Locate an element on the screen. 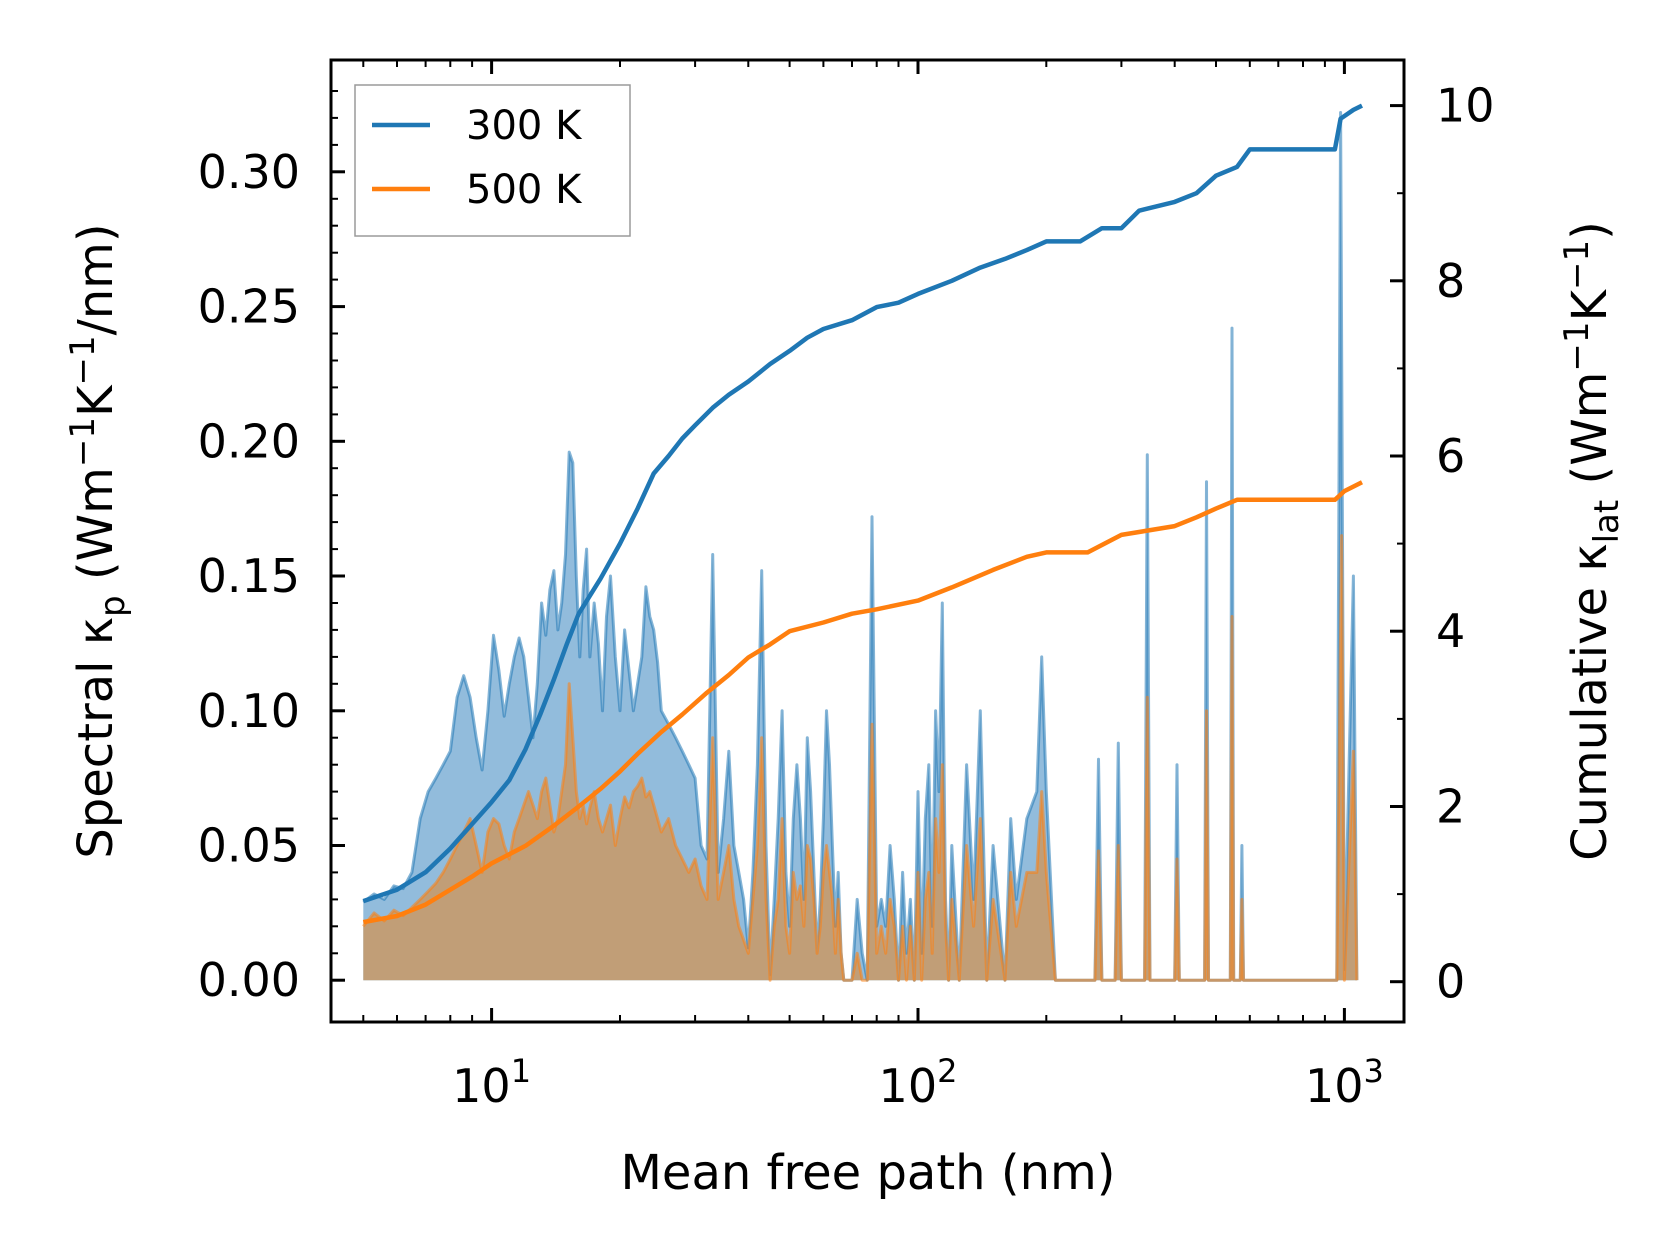 This screenshot has width=1660, height=1254. y-left-tick-label: 0.25 is located at coordinates (249, 307).